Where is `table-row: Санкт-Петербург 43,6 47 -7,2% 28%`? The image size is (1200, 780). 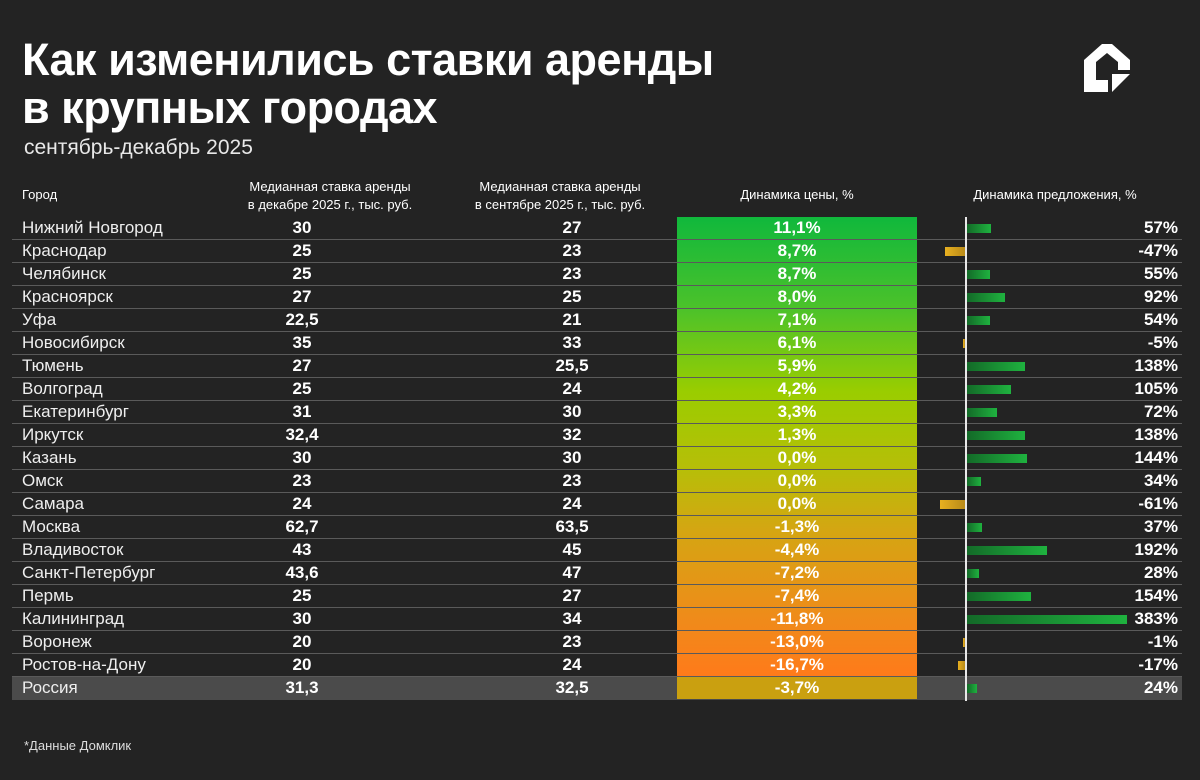 table-row: Санкт-Петербург 43,6 47 -7,2% 28% is located at coordinates (597, 573).